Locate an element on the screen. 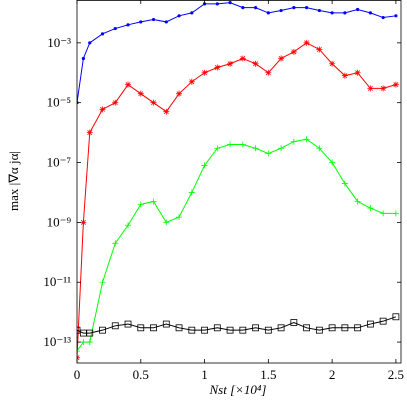  y-tick-label: 10⁻³ is located at coordinates (59, 42).